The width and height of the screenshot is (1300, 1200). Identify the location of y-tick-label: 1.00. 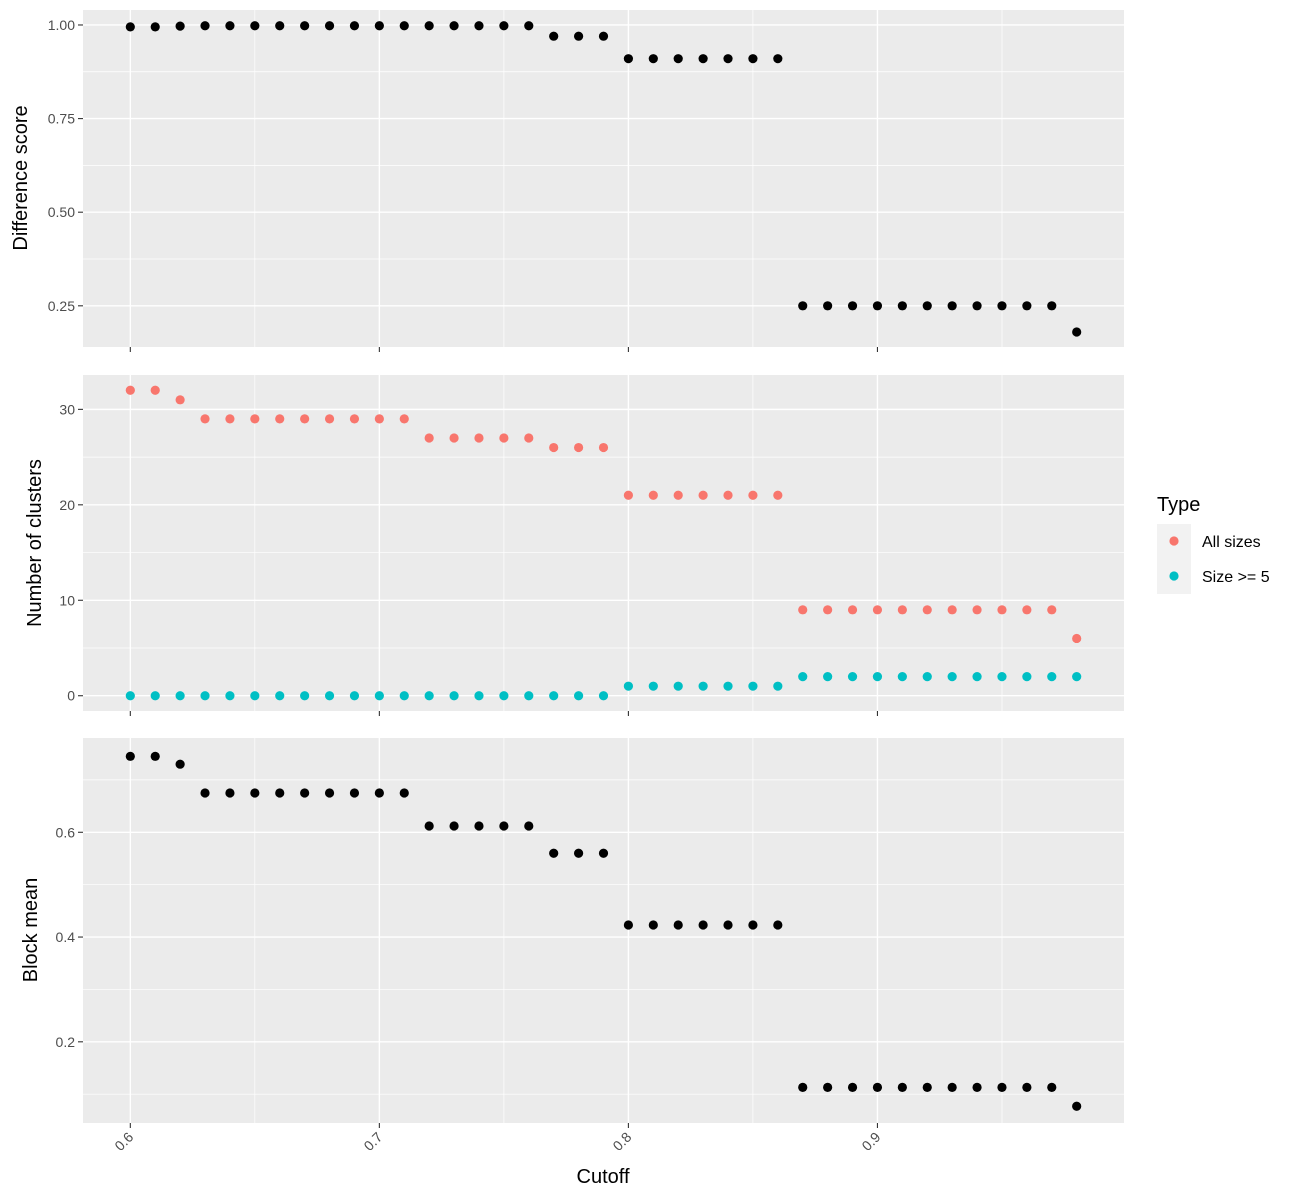
(61, 25).